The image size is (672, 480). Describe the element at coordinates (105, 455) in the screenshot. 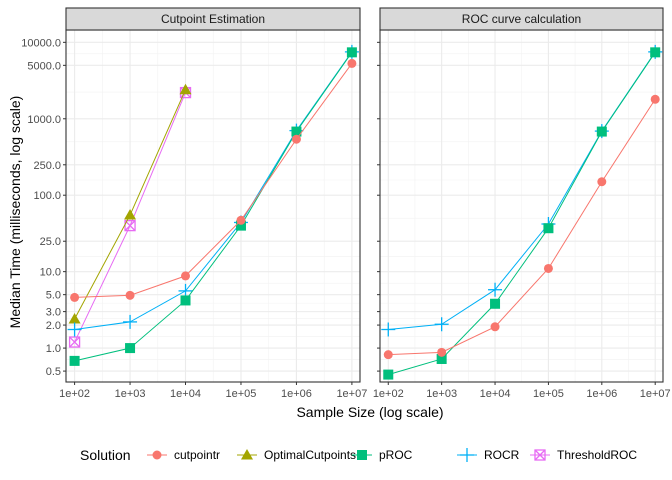

I see `legend-title: Solution` at that location.